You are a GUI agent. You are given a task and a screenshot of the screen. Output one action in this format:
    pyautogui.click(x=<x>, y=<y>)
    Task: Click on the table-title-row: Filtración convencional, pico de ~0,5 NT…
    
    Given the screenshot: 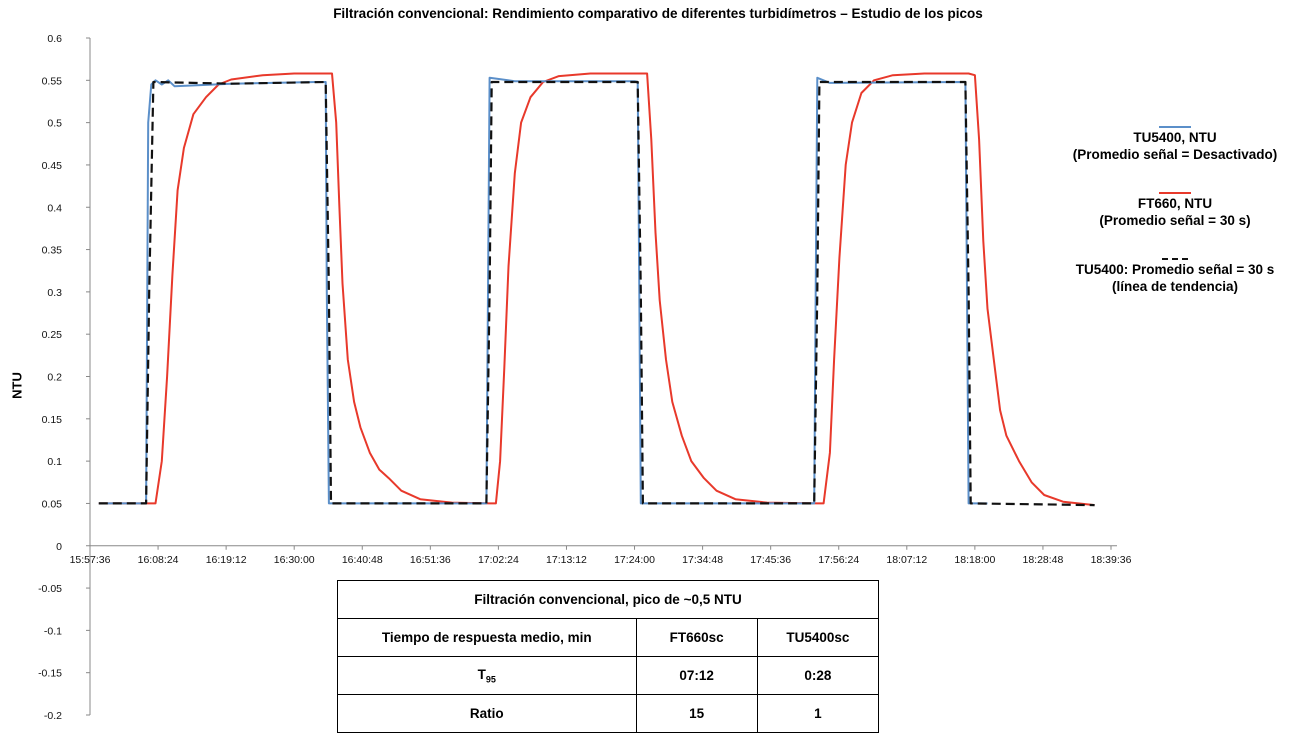 What is the action you would take?
    pyautogui.click(x=608, y=599)
    